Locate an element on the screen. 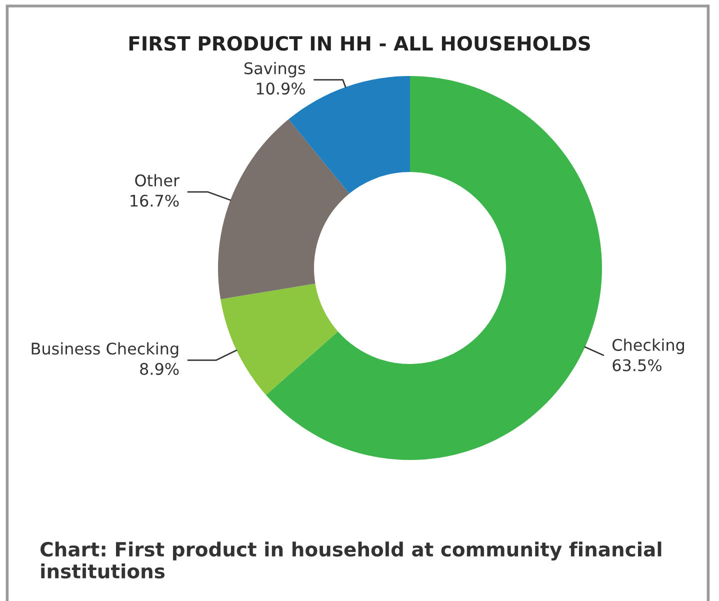  chart-title: FIRST PRODUCT IN HH - ALL HOUSEHOLDS is located at coordinates (359, 43).